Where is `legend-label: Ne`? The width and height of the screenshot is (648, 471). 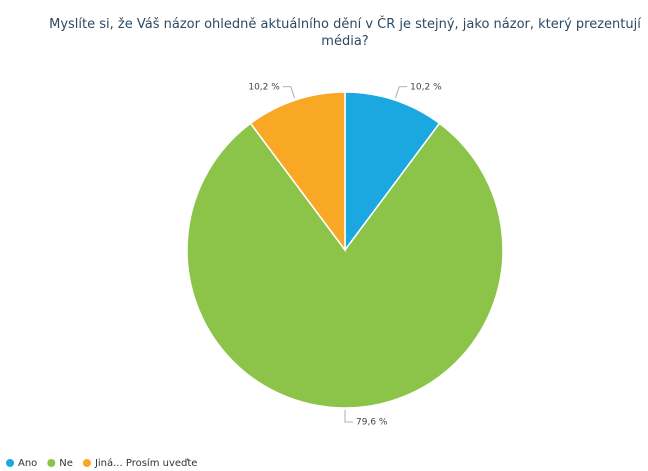 legend-label: Ne is located at coordinates (66, 463).